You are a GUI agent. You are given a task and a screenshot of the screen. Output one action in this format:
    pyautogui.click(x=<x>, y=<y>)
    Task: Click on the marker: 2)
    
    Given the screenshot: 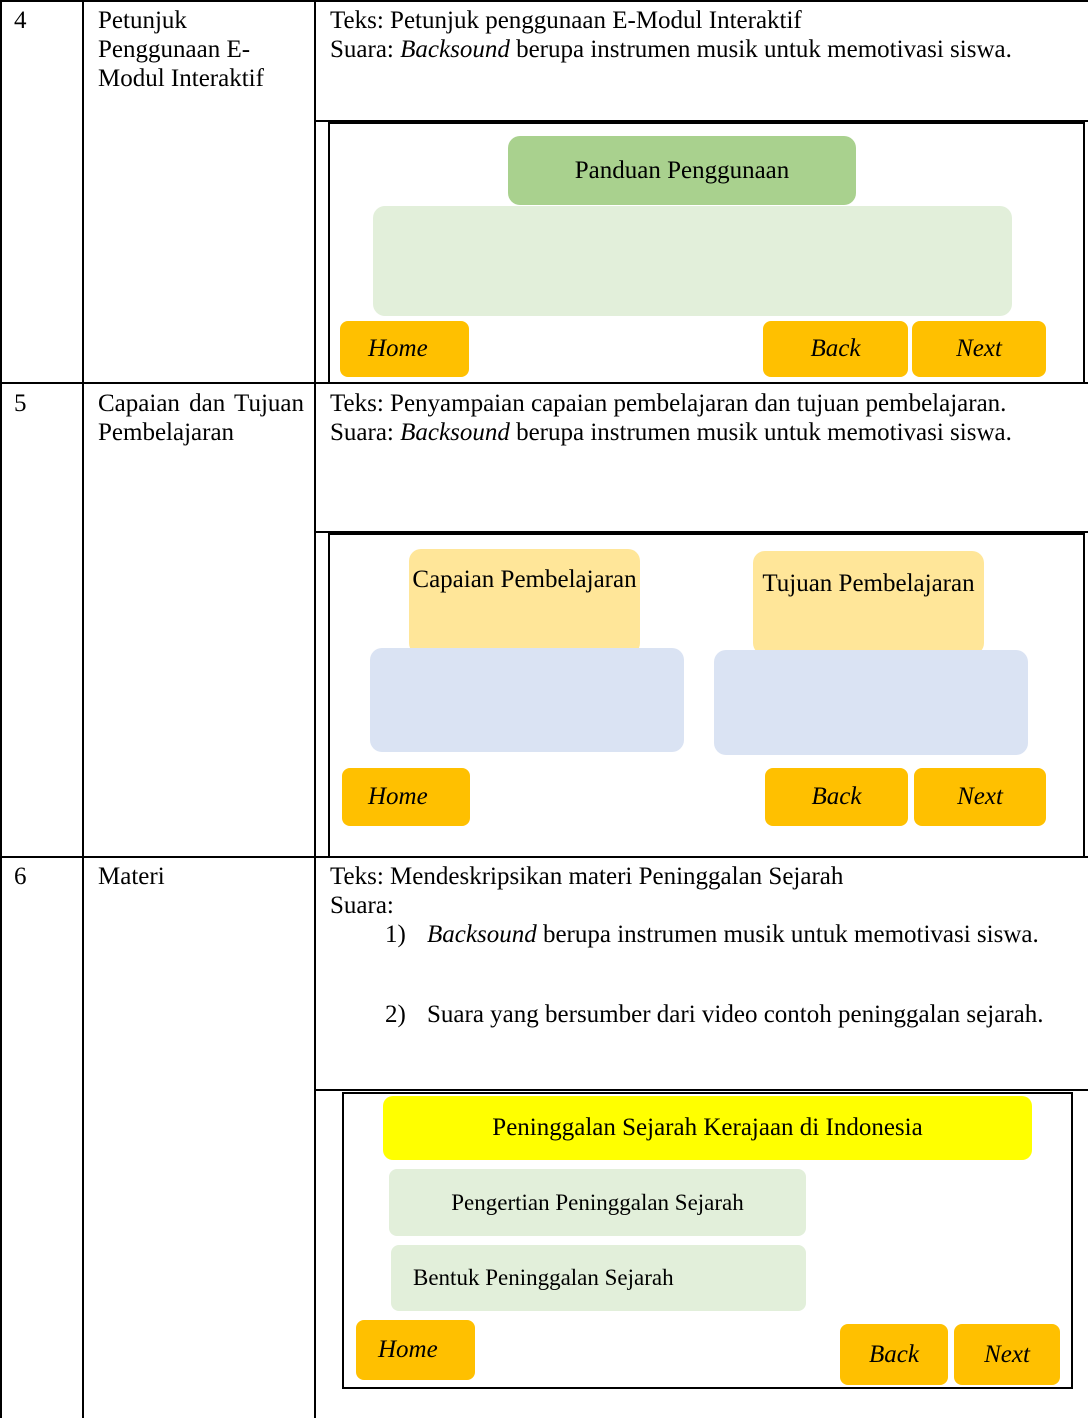 What is the action you would take?
    pyautogui.click(x=395, y=1014)
    